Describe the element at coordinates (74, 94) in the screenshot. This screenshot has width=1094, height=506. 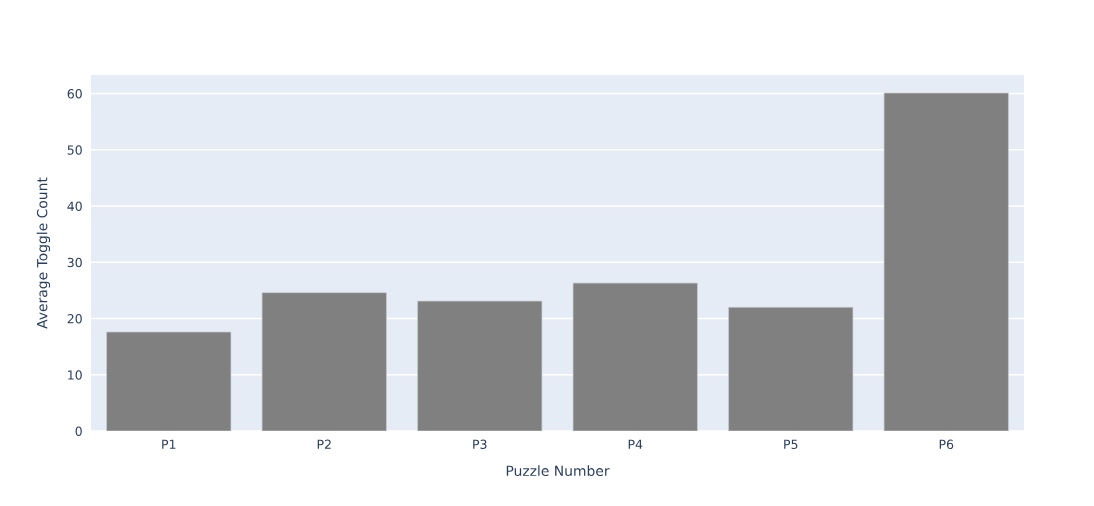
I see `y-tick-label: 60` at that location.